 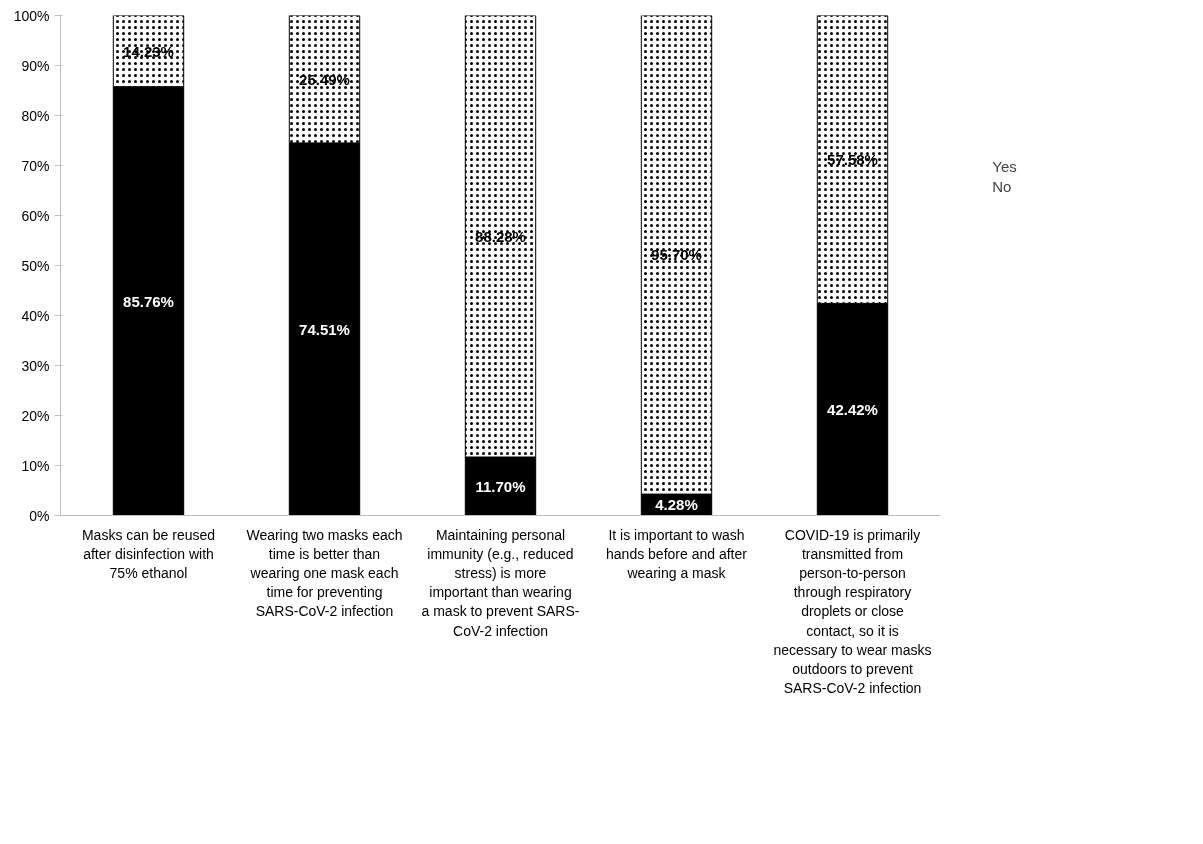 I want to click on y-tick-label: 80%, so click(x=35, y=115).